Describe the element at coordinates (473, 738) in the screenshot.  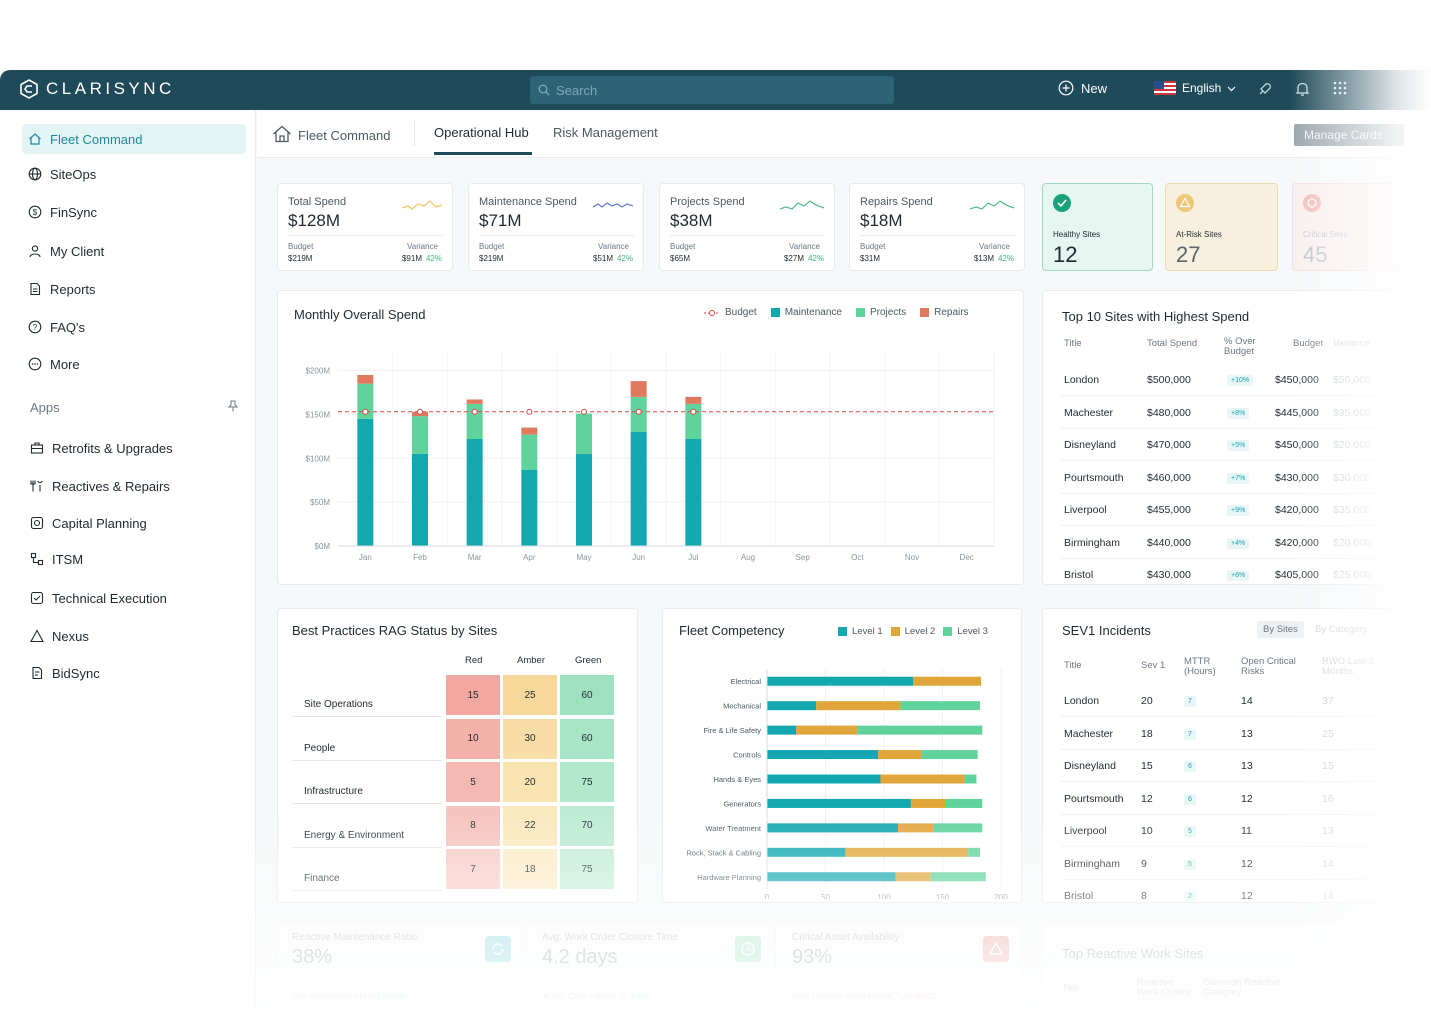
I see `rag-cell: 10` at that location.